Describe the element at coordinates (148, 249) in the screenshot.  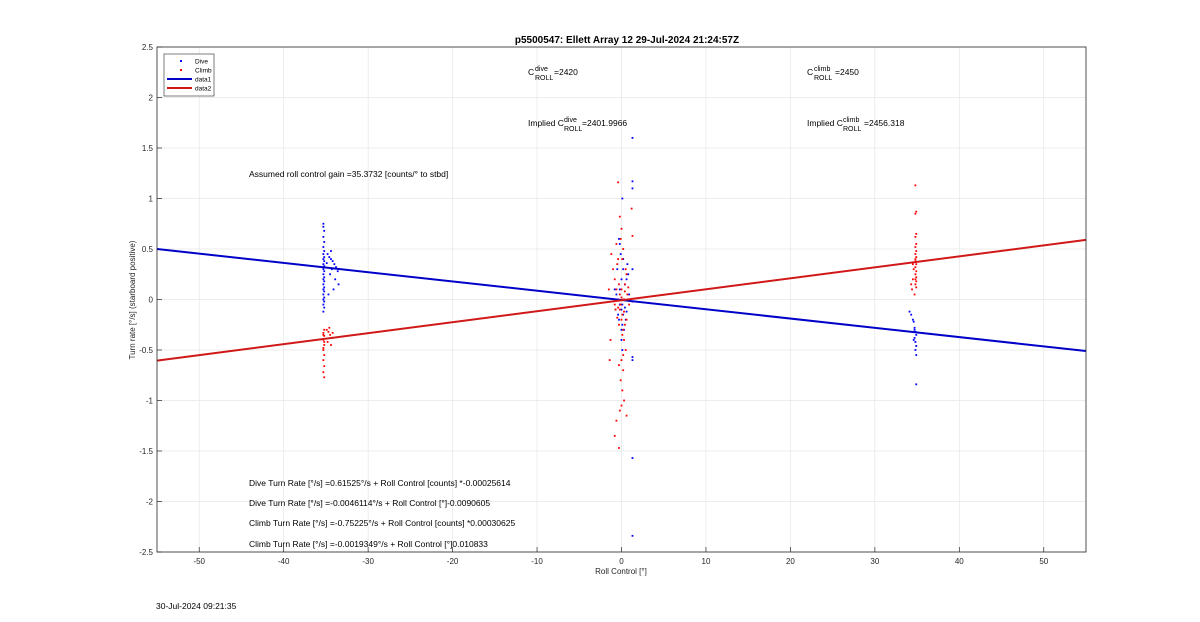
I see `y-tick-label: 0.5` at that location.